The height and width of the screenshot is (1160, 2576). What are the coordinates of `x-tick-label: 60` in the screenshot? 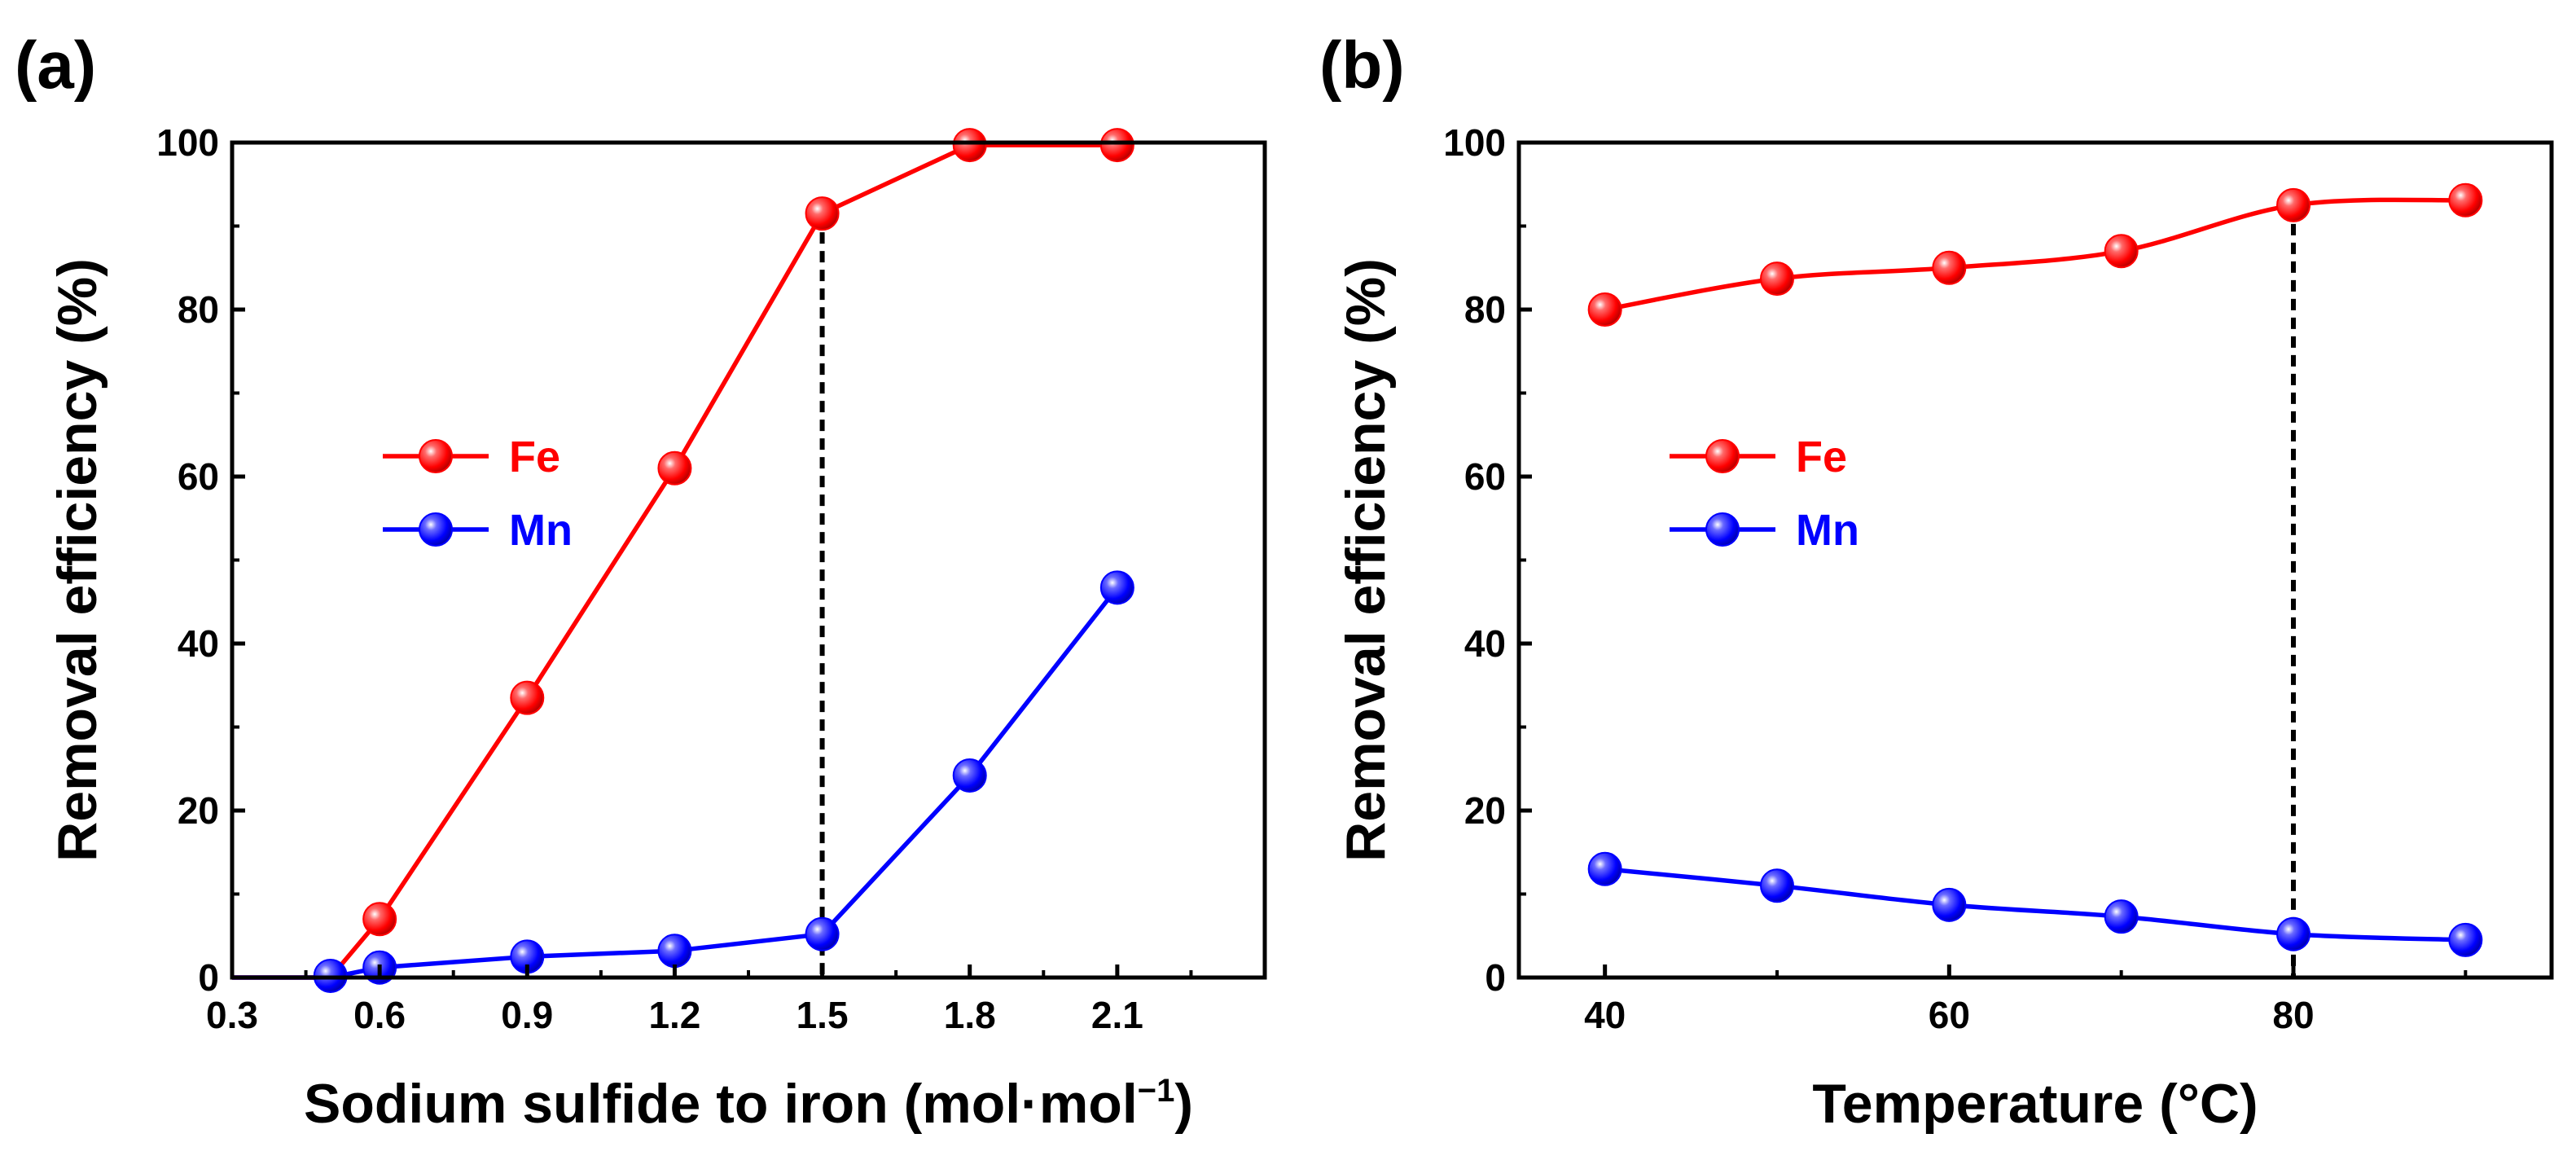 It's located at (1949, 1015).